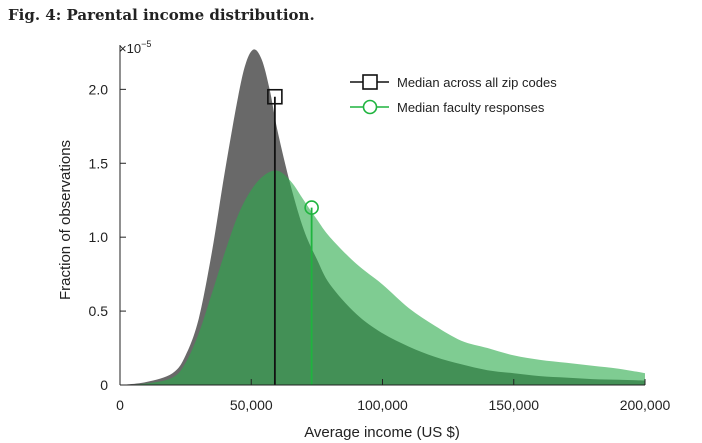 The image size is (702, 443). I want to click on y-tick-label: 0, so click(104, 385).